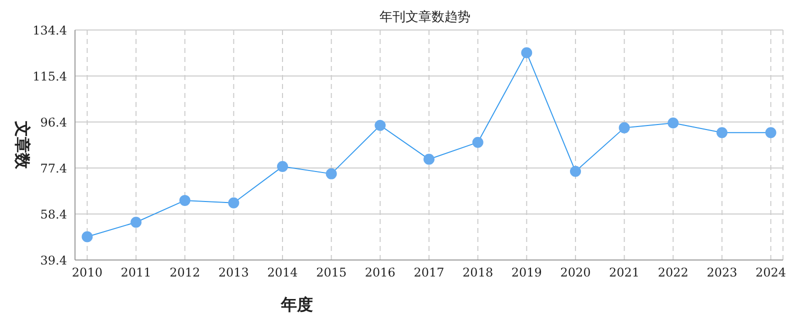 This screenshot has width=798, height=330. Describe the element at coordinates (87, 273) in the screenshot. I see `x-tick-label: 2010` at that location.